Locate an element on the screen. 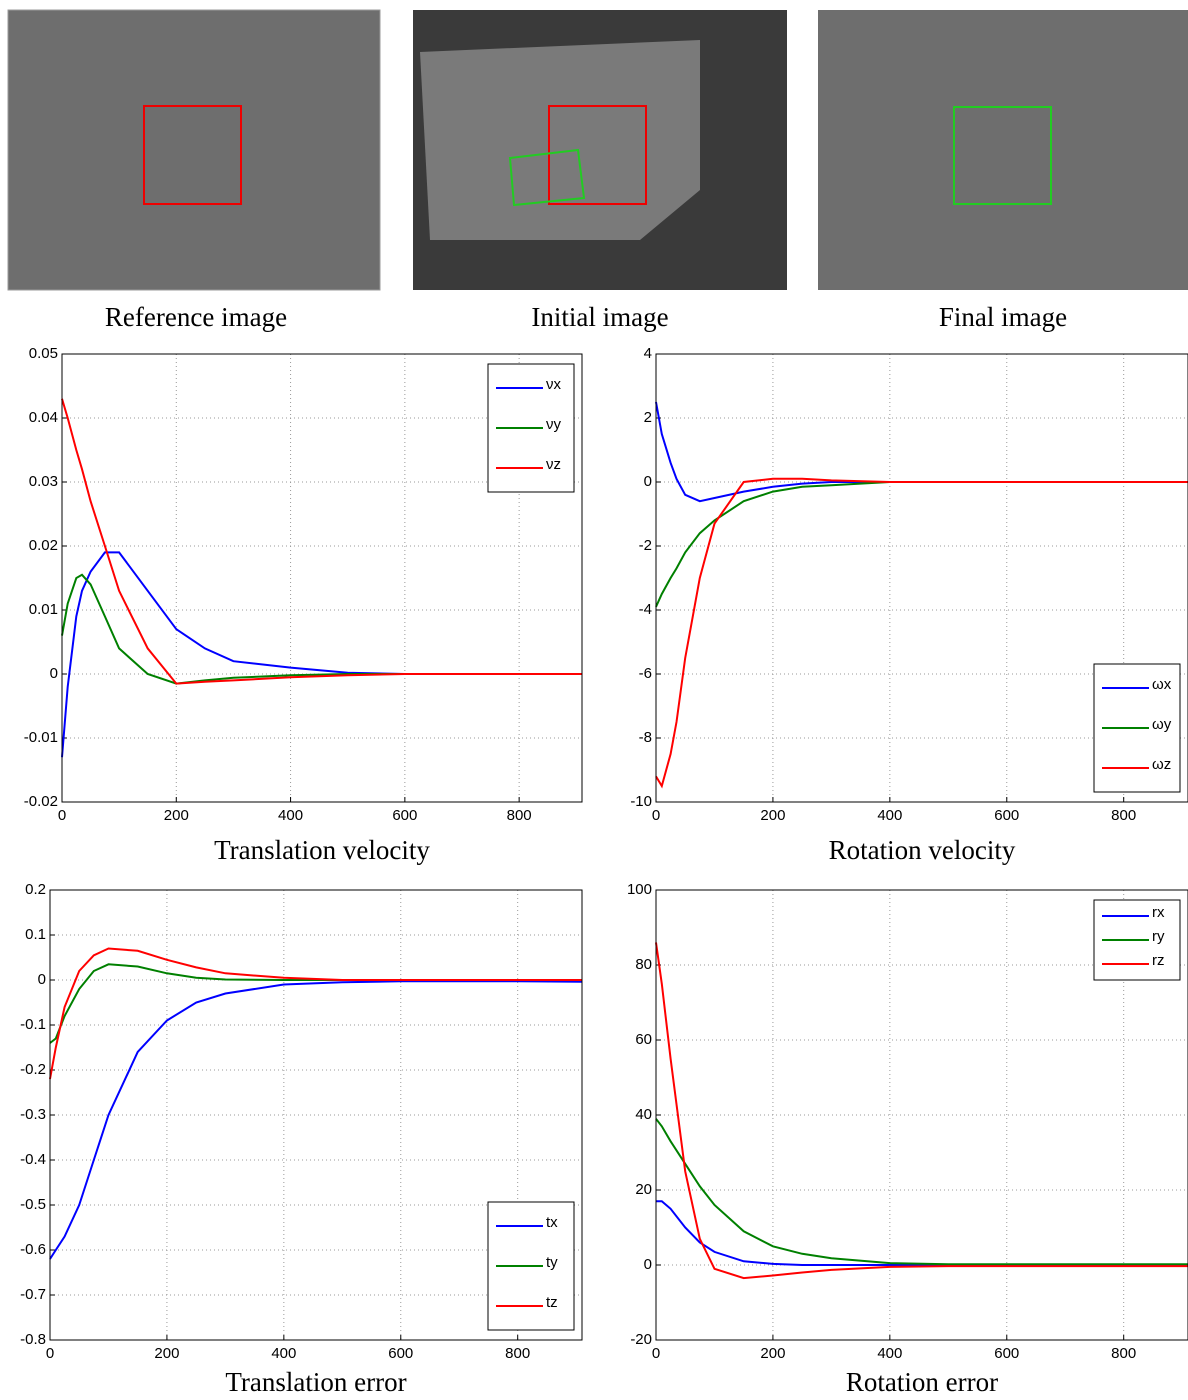  image-caption: Final image is located at coordinates (1003, 317).